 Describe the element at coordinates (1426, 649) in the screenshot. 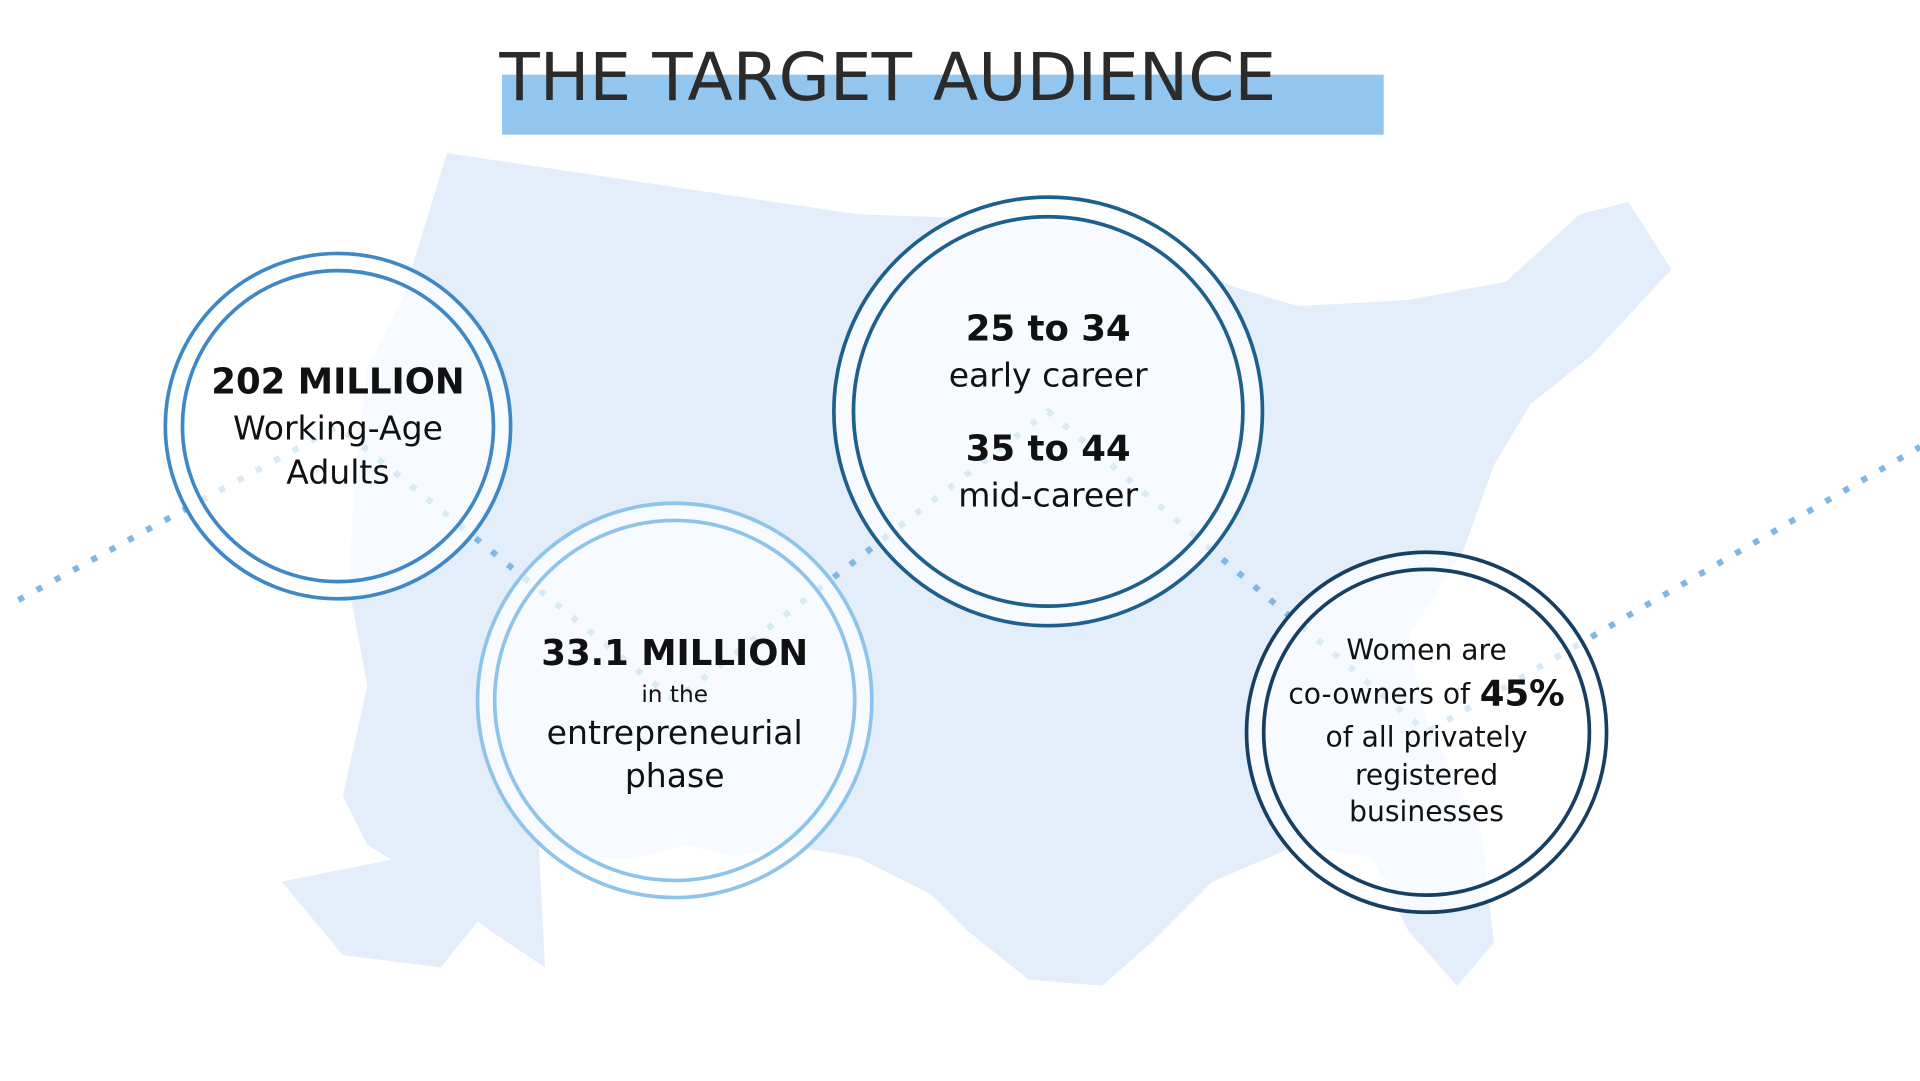

I see `label: Women are` at that location.